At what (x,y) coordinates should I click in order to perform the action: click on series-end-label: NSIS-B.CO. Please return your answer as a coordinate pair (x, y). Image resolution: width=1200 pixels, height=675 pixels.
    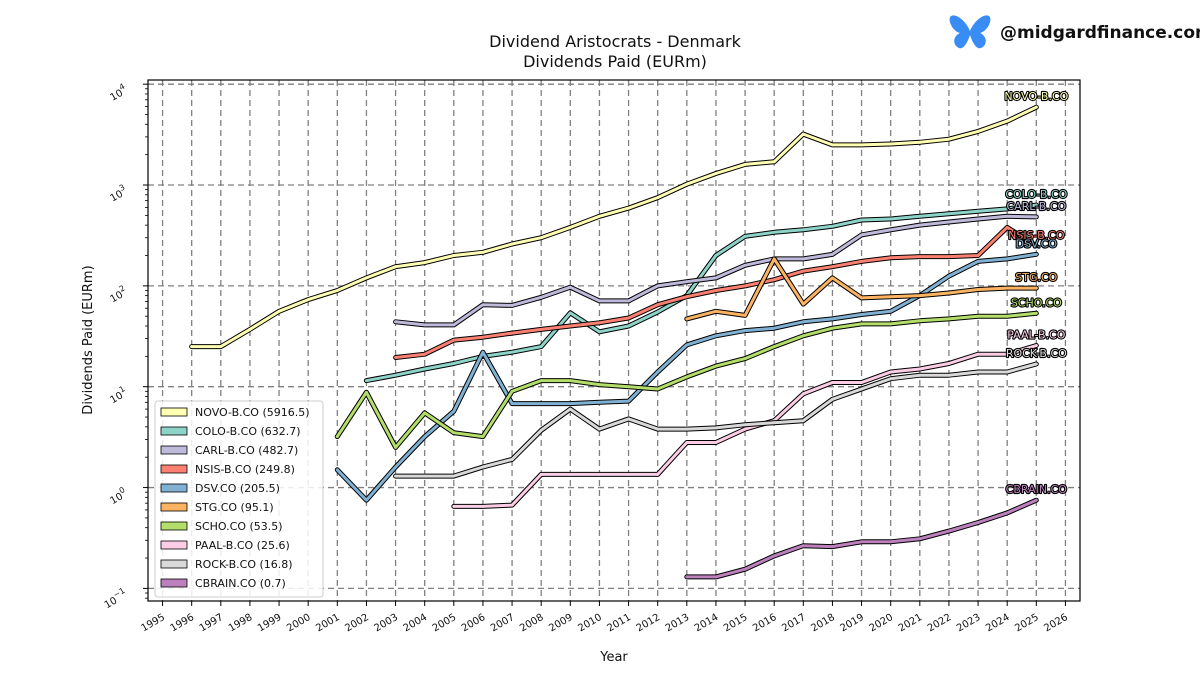
    Looking at the image, I should click on (1036, 235).